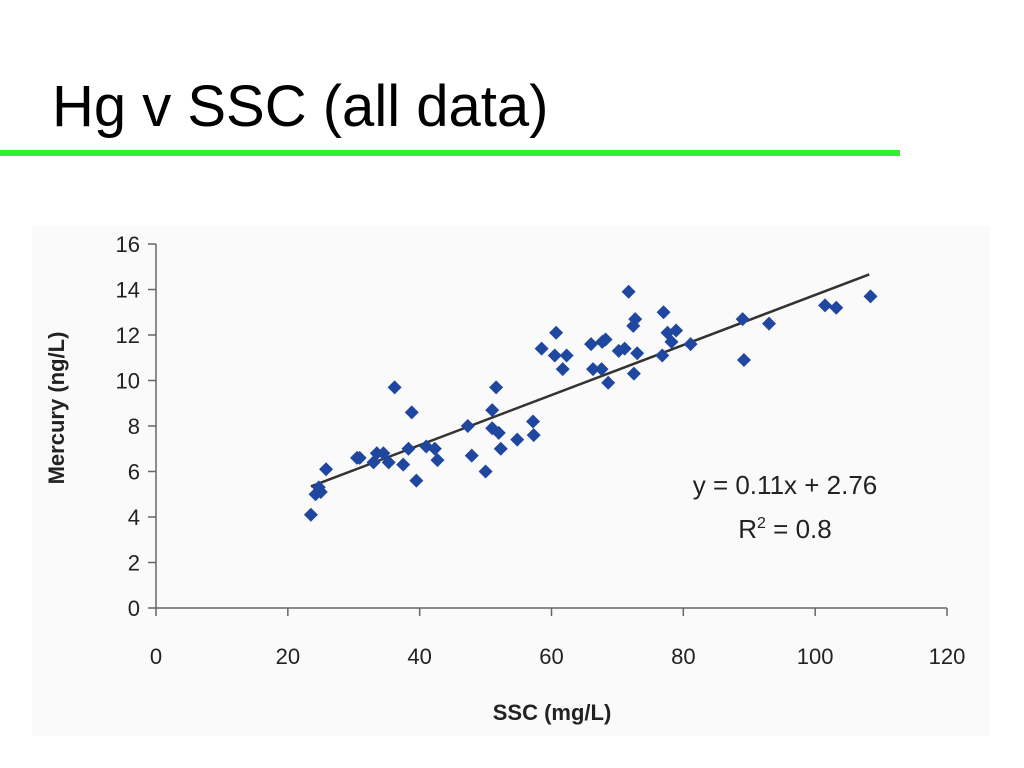 Image resolution: width=1024 pixels, height=768 pixels. I want to click on y-tick-label: 10, so click(128, 381).